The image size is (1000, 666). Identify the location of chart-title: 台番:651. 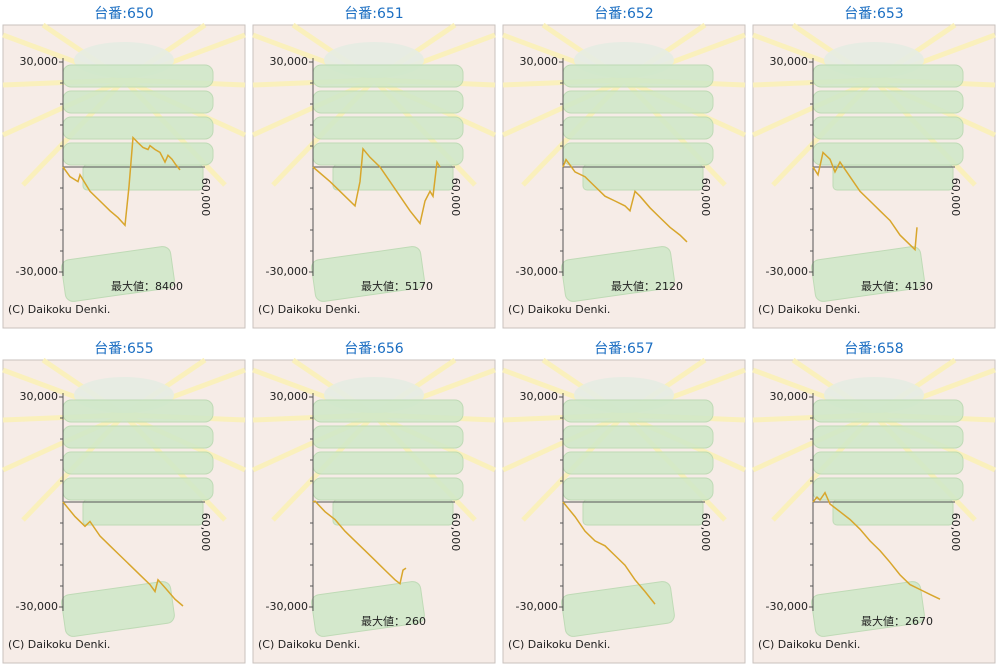
(373, 14).